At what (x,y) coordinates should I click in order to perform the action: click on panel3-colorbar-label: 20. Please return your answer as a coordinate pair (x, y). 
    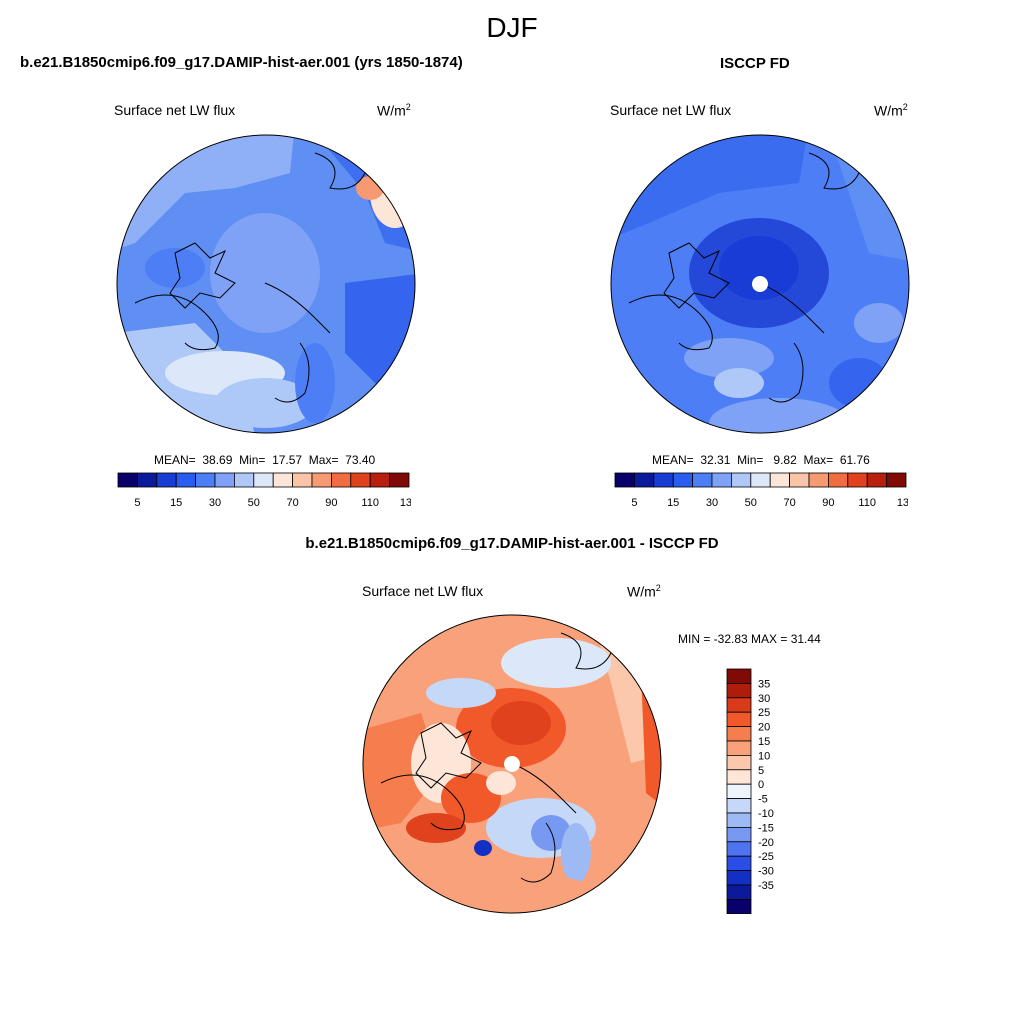
    Looking at the image, I should click on (764, 728).